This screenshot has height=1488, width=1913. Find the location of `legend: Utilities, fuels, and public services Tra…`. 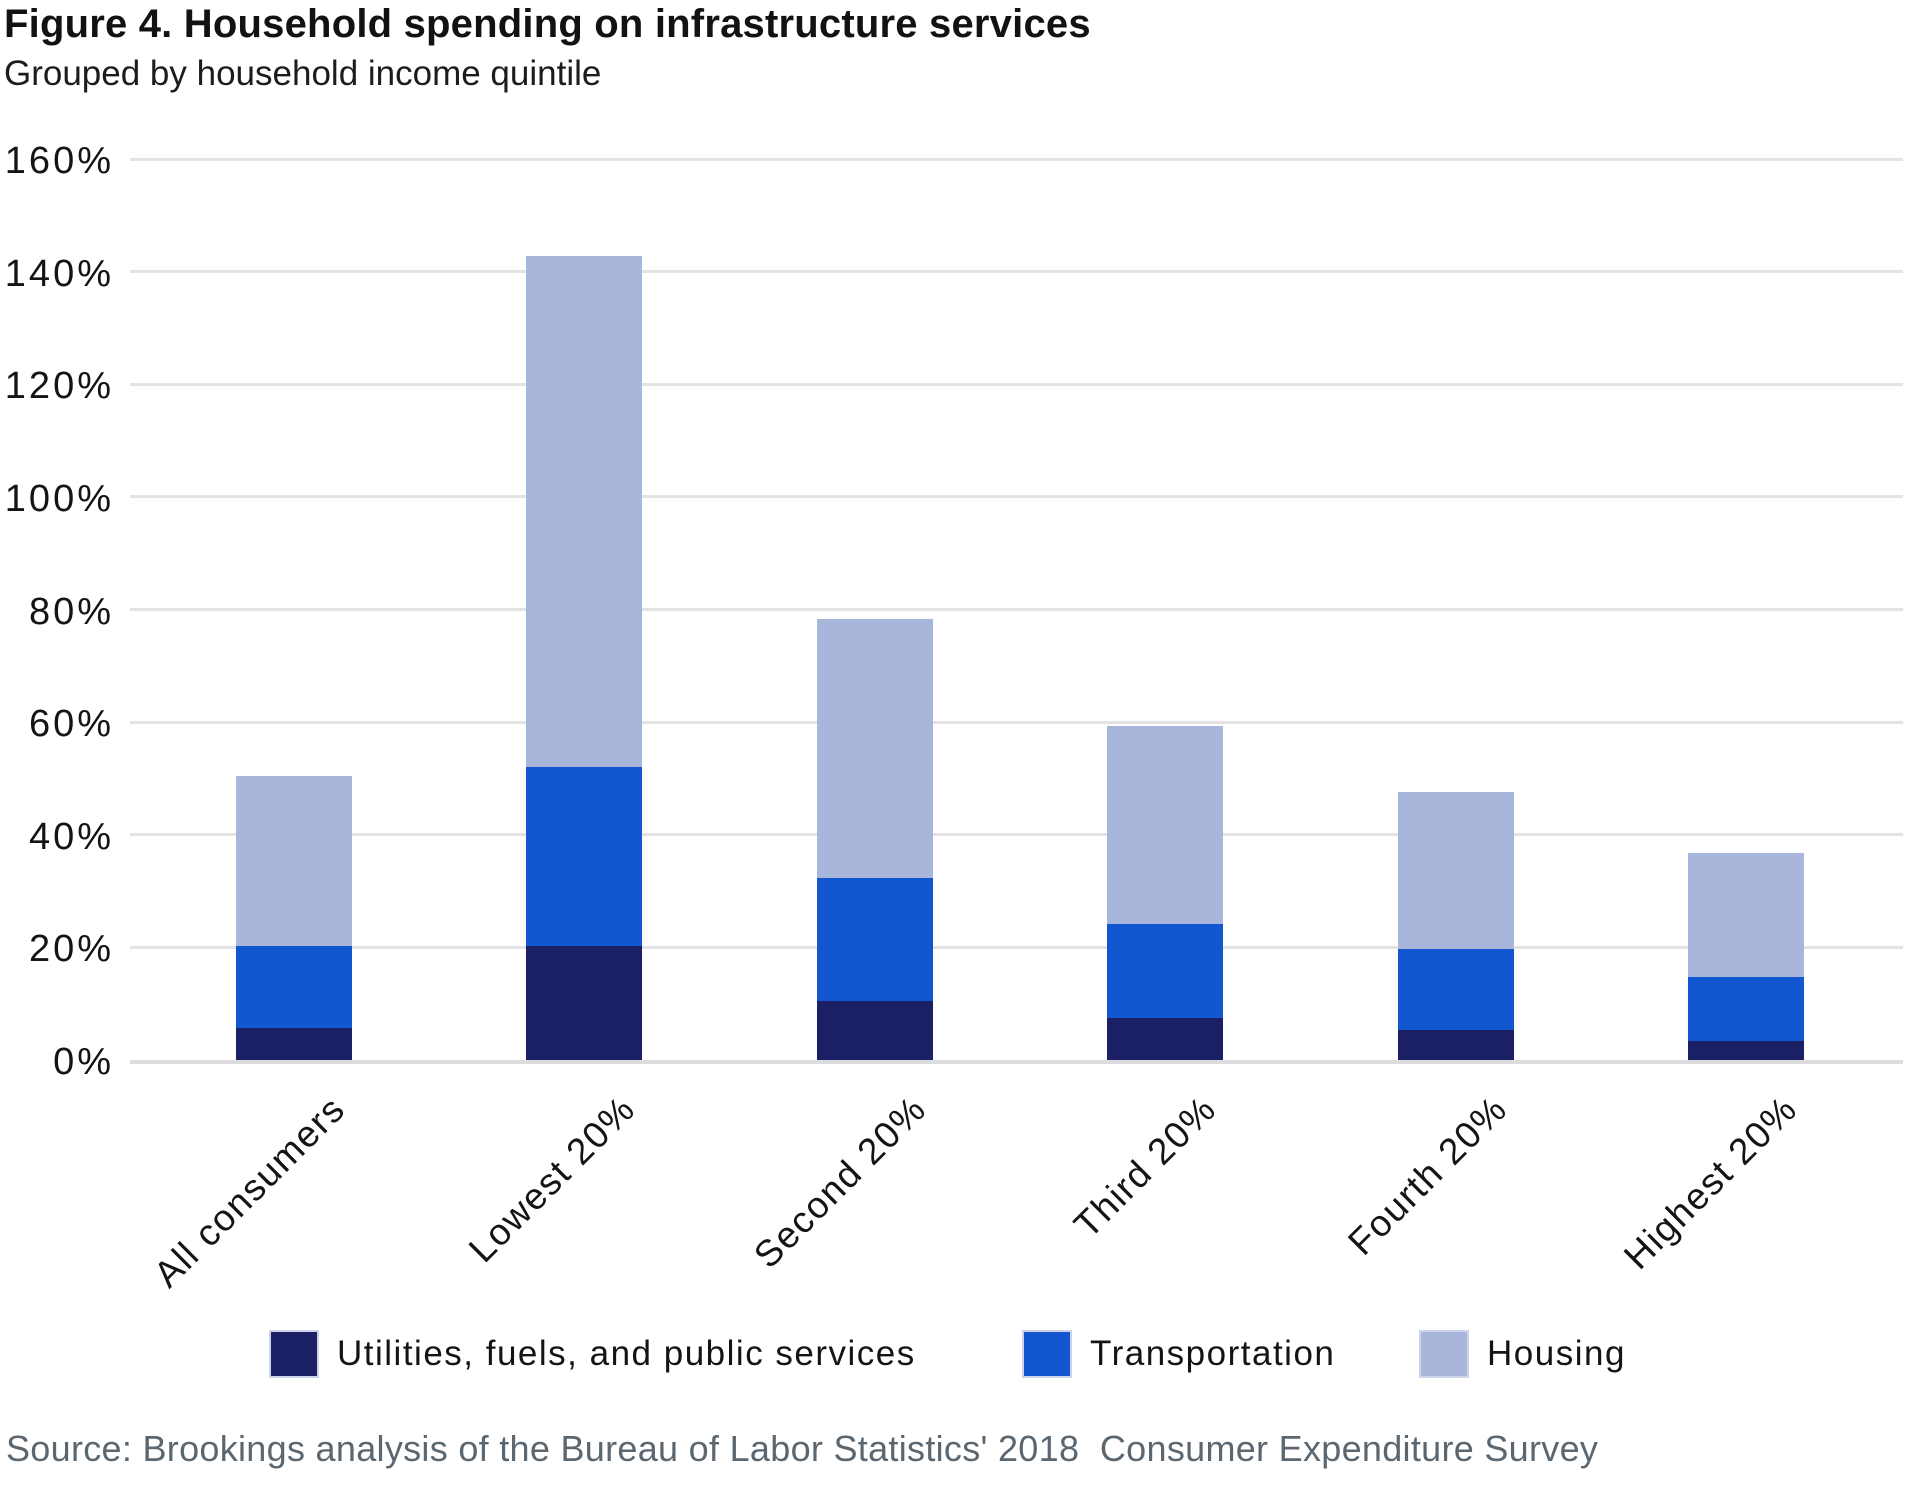

legend: Utilities, fuels, and public services Tra… is located at coordinates (956, 1354).